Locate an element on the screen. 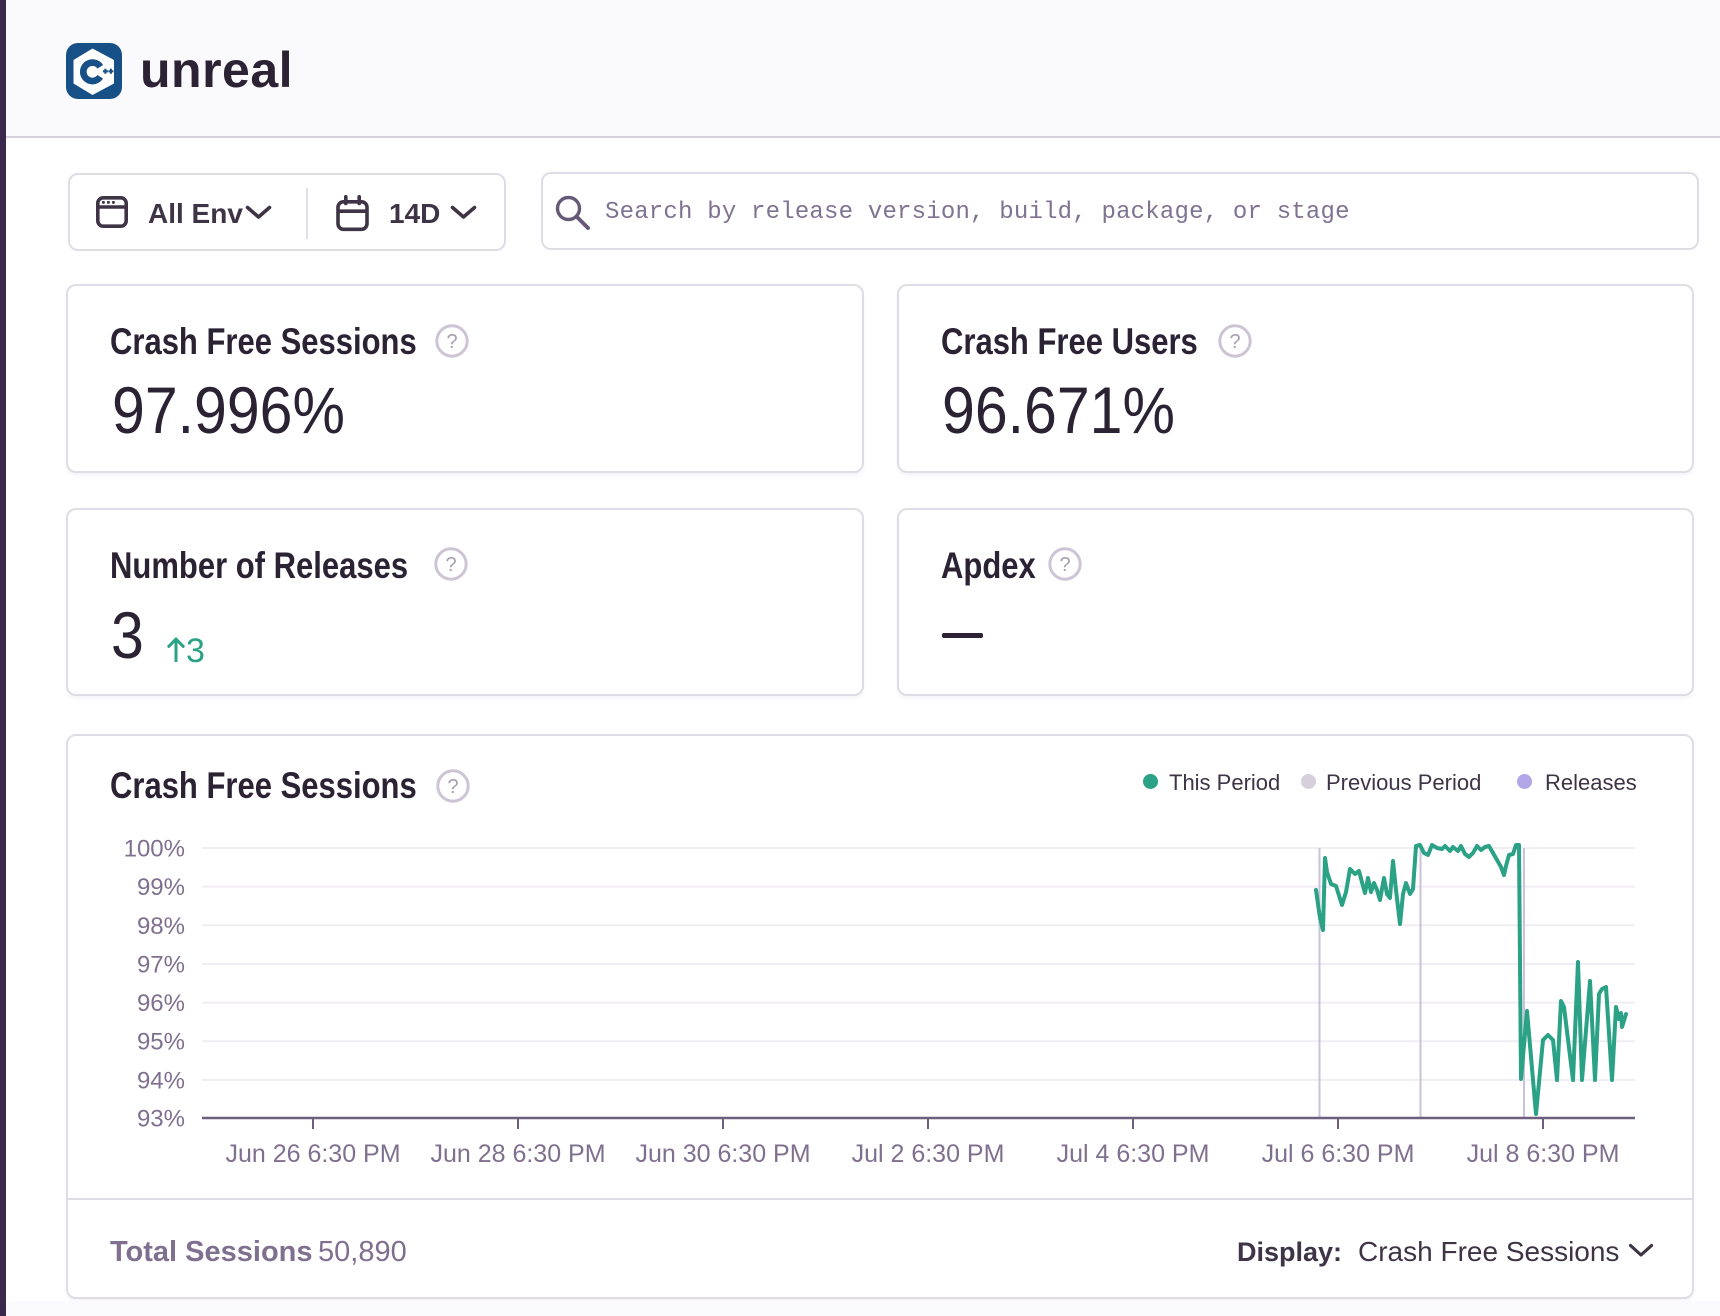 The image size is (1720, 1316). svg-text: Jul 4 6:30 PM is located at coordinates (1133, 1154).